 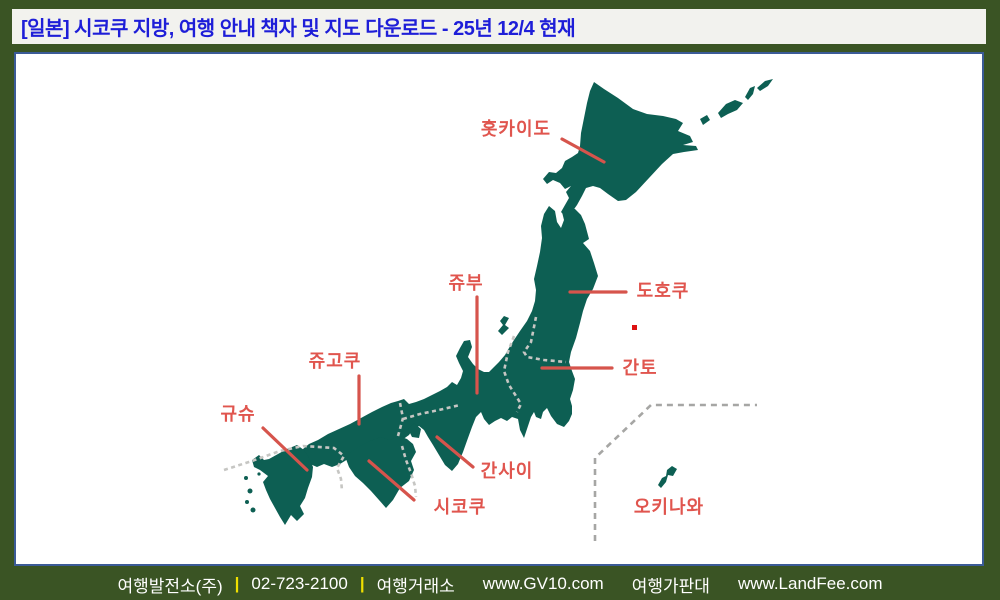 I want to click on footer-phone: 02-723-2100, so click(x=299, y=583).